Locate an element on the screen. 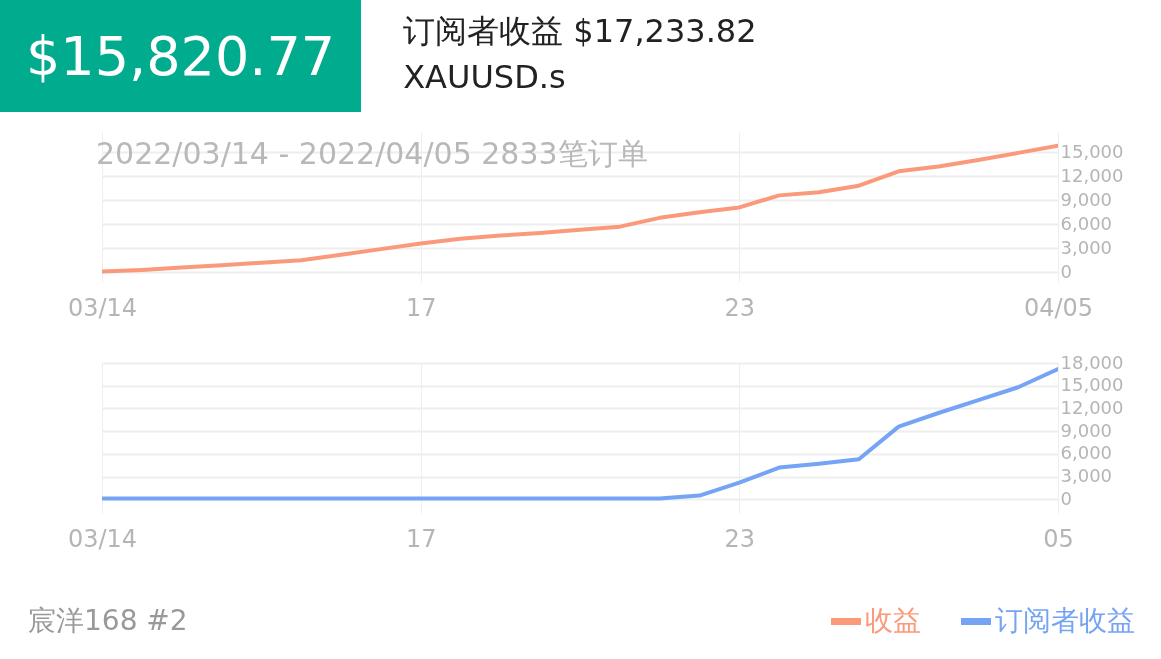 Image resolution: width=1161 pixels, height=659 pixels. text: 宸洋168 #2 is located at coordinates (108, 621).